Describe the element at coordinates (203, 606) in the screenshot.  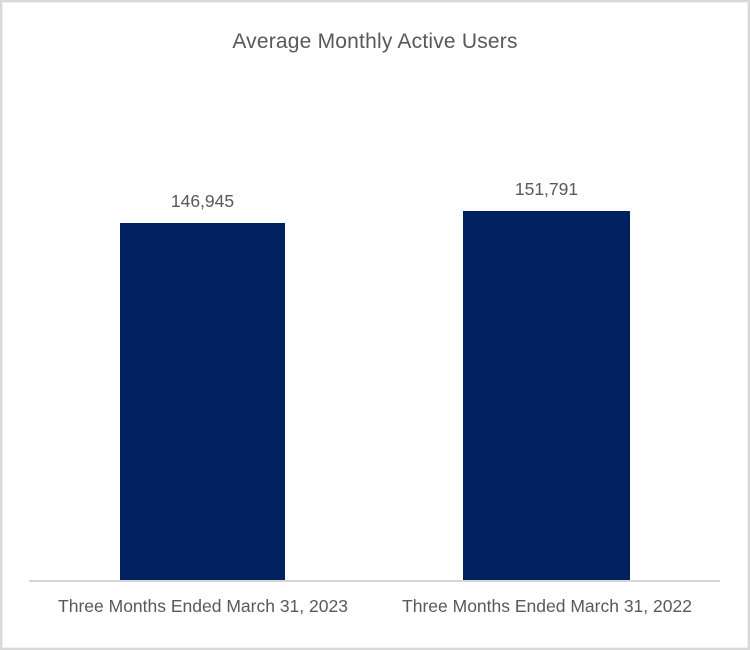
I see `x-axis-label-2023: Three Months Ended March 31, 2023` at that location.